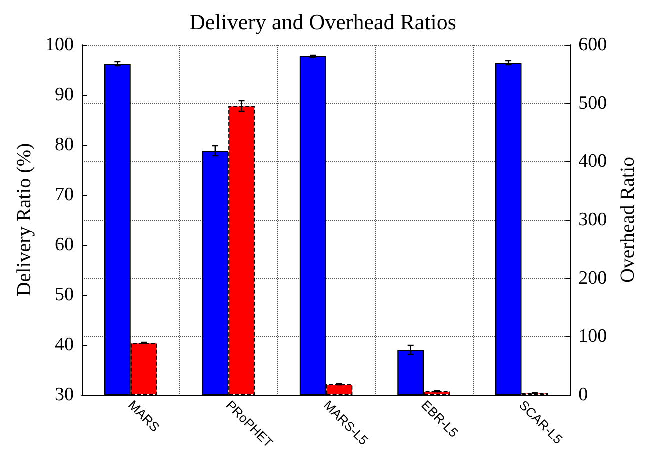  Describe the element at coordinates (593, 161) in the screenshot. I see `y2-tick-label: 400` at that location.